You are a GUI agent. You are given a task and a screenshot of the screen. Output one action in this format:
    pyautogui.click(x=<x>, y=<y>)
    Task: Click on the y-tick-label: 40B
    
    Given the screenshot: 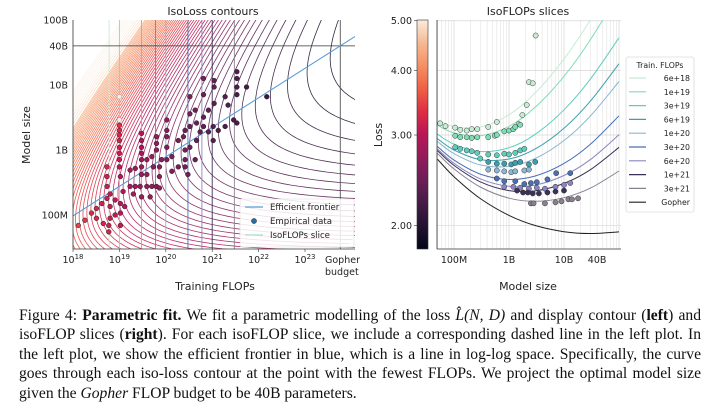 What is the action you would take?
    pyautogui.click(x=58, y=46)
    